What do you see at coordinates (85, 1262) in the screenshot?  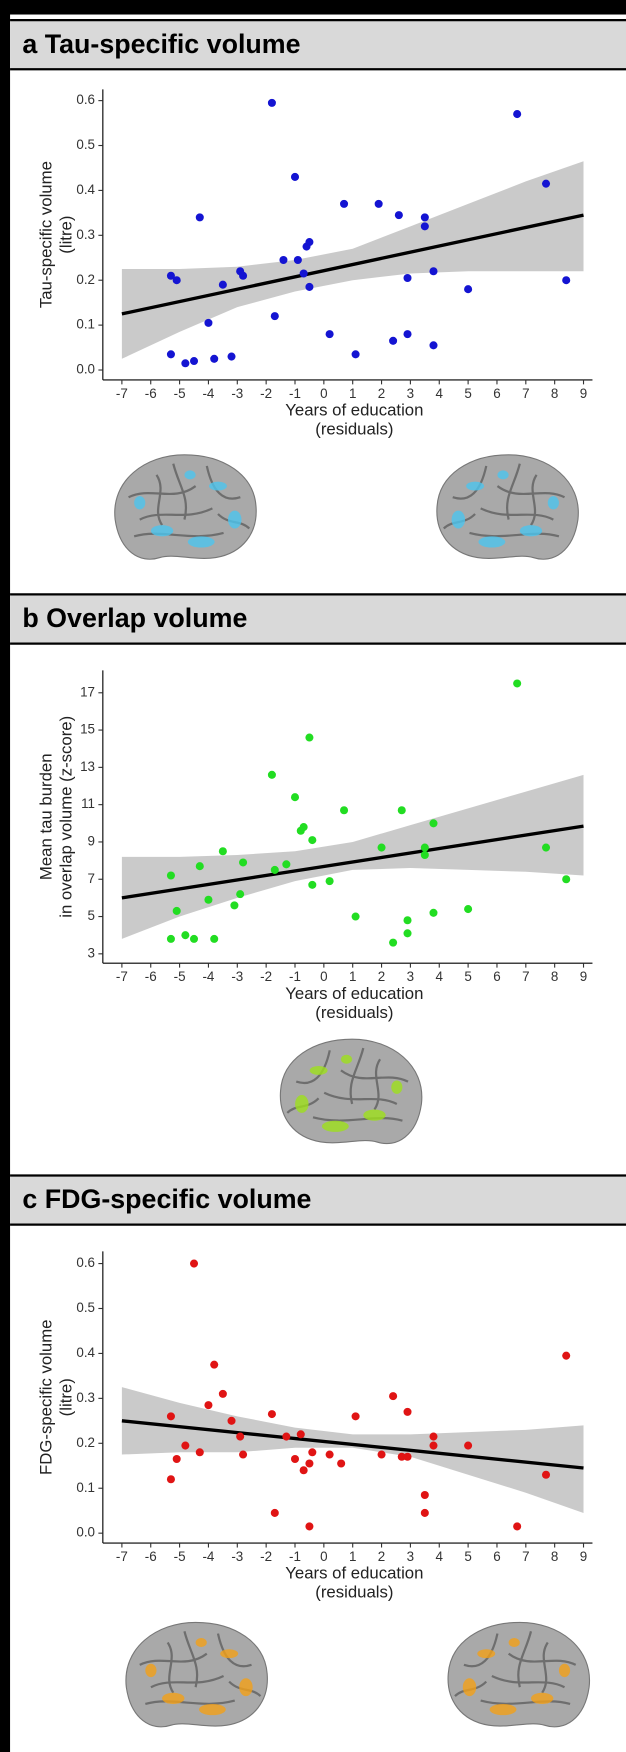 I see `y-tick-label: 0.6` at bounding box center [85, 1262].